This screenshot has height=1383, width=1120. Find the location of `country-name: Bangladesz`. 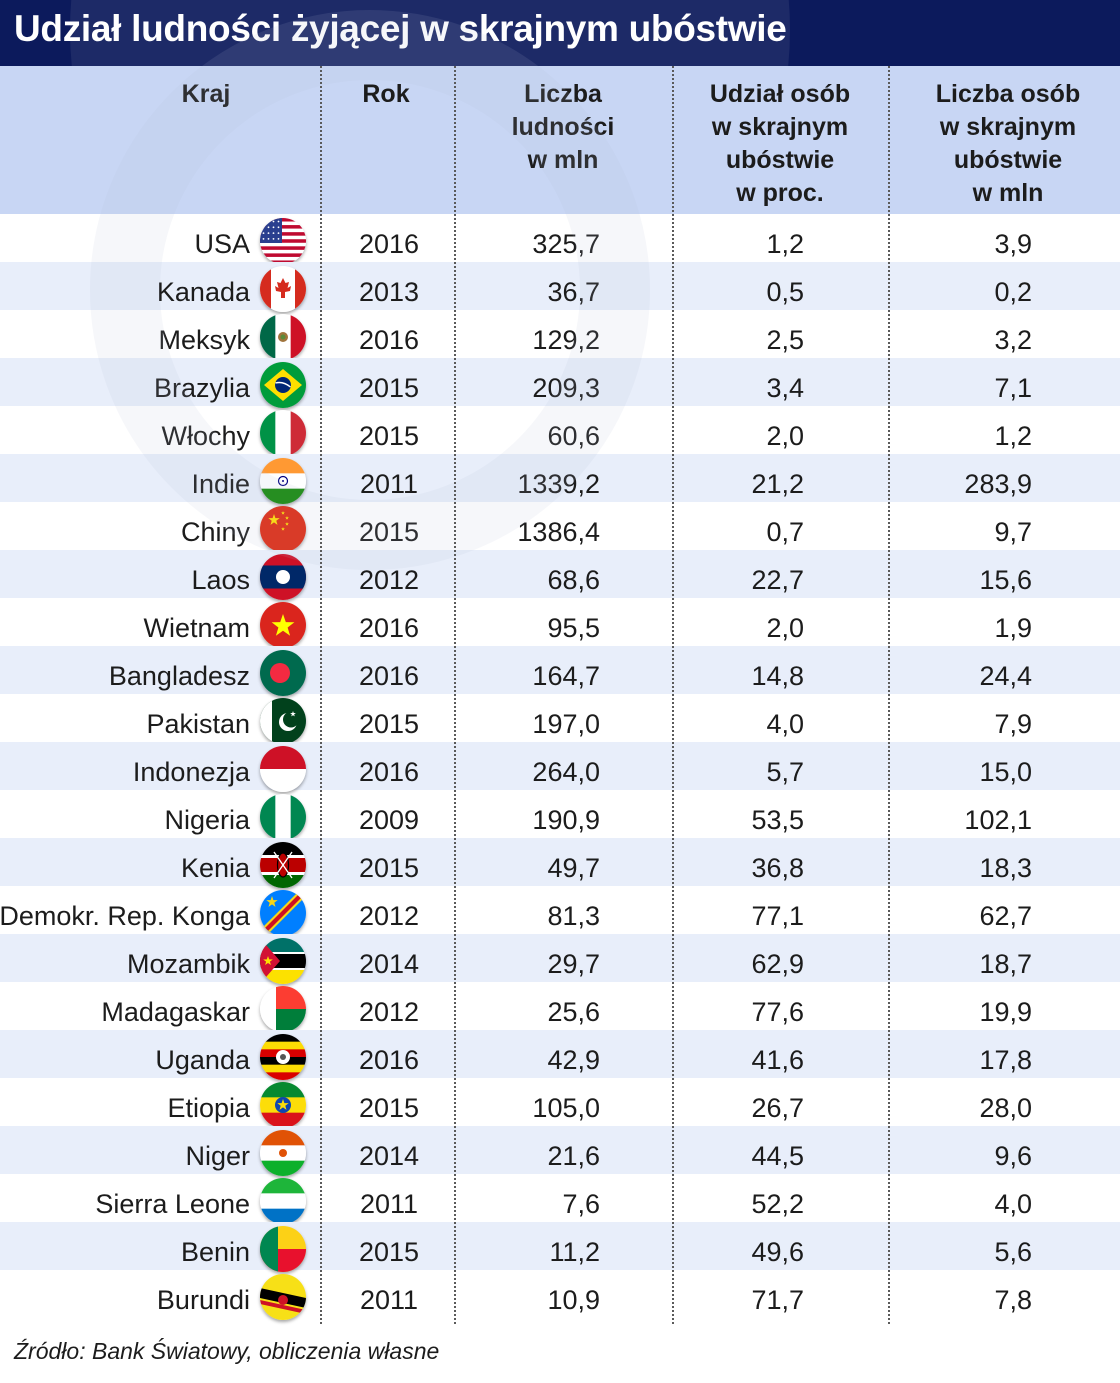

country-name: Bangladesz is located at coordinates (179, 676).